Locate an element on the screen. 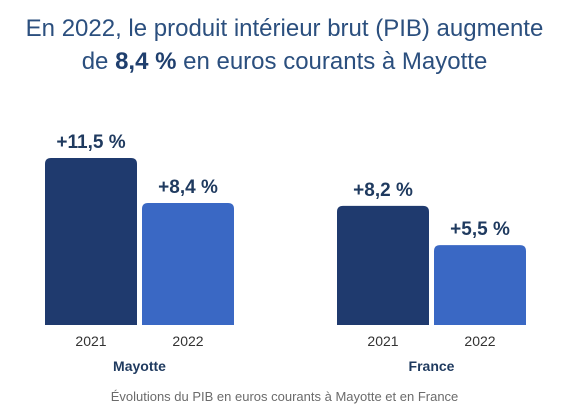 This screenshot has width=569, height=420. year-label-france-2021: 2021 is located at coordinates (382, 341).